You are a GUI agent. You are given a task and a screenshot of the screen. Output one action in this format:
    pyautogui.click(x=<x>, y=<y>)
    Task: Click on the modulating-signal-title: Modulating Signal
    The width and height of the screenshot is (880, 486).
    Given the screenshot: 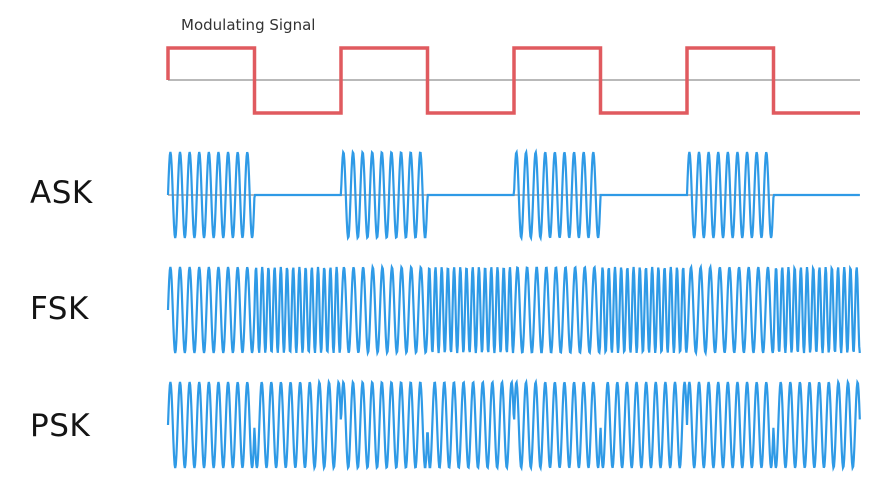 What is the action you would take?
    pyautogui.click(x=248, y=25)
    